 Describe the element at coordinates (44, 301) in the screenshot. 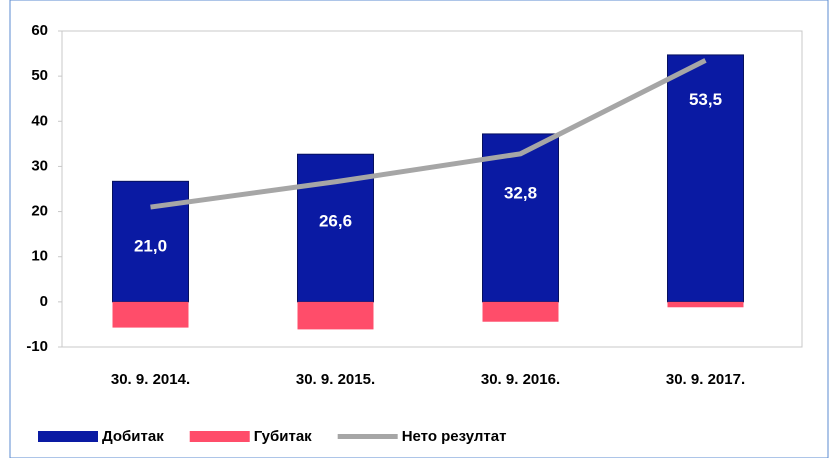

I see `y-tick-label: 0` at that location.